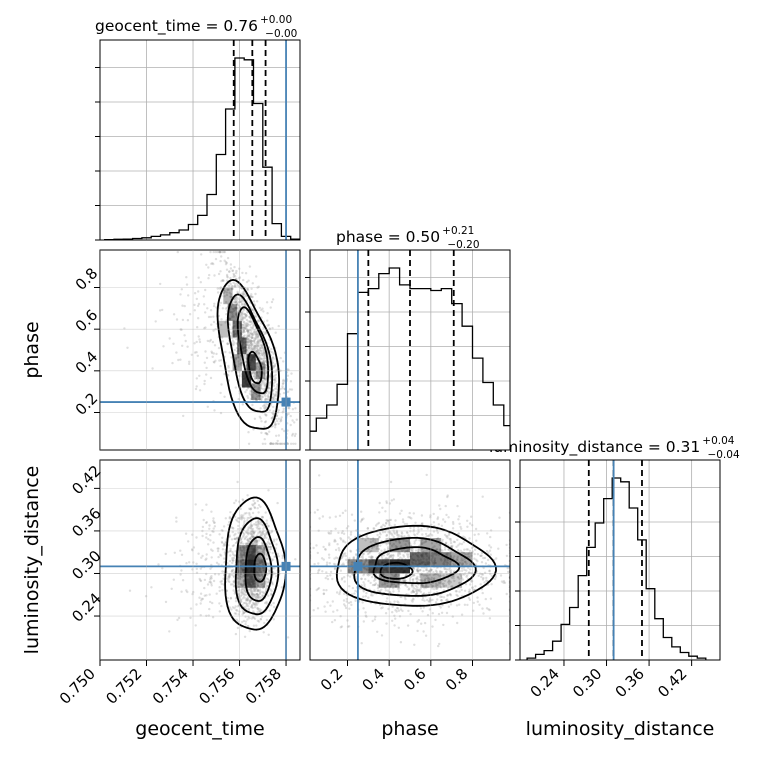 The image size is (760, 765). Describe the element at coordinates (415, 680) in the screenshot. I see `xtick-label-phase: 0.6` at that location.